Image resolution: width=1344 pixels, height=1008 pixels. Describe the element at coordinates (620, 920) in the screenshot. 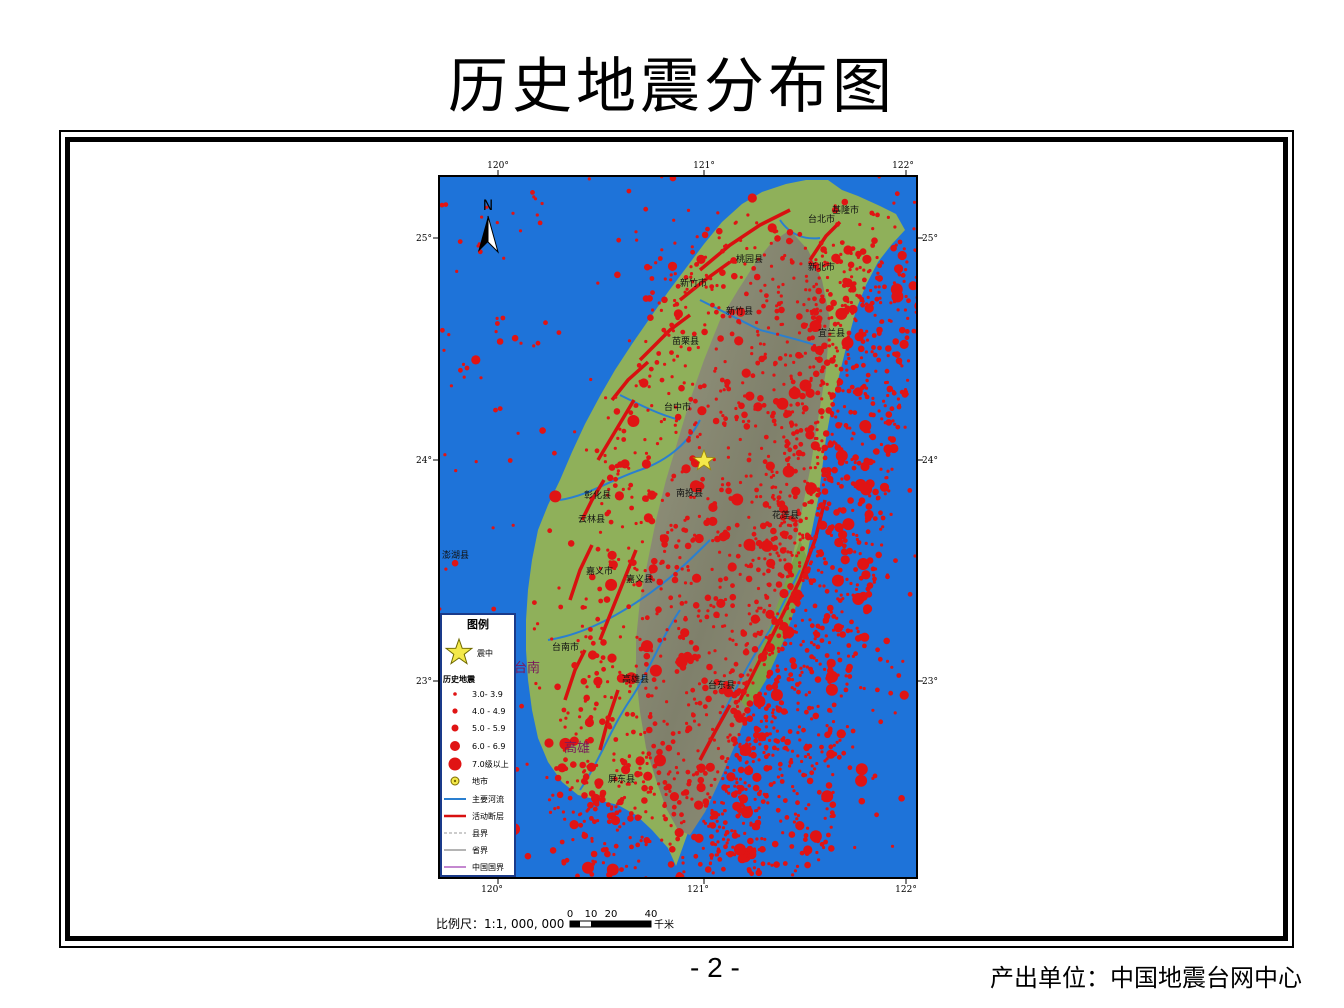

I see `scale-bar: 0 10 20 40 千米` at that location.